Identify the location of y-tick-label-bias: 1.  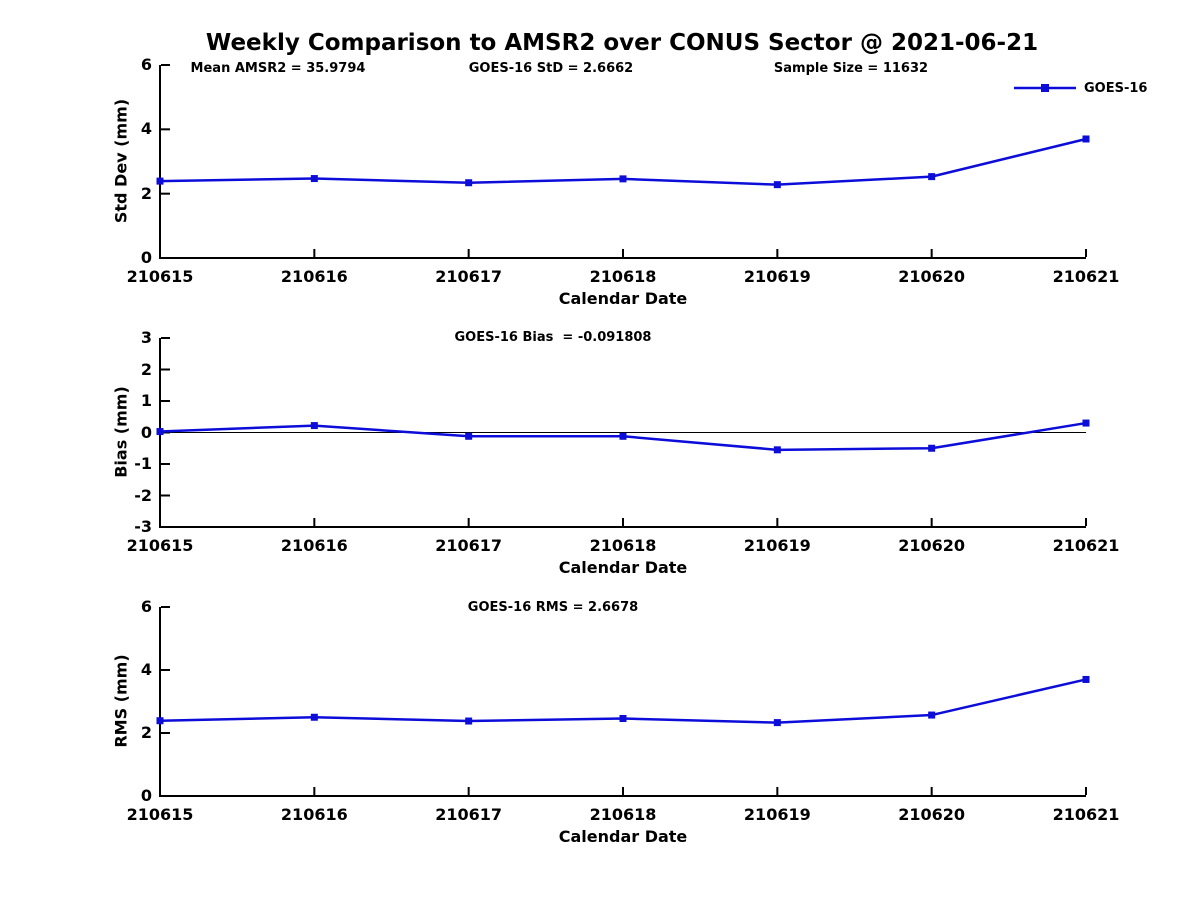
(146, 400).